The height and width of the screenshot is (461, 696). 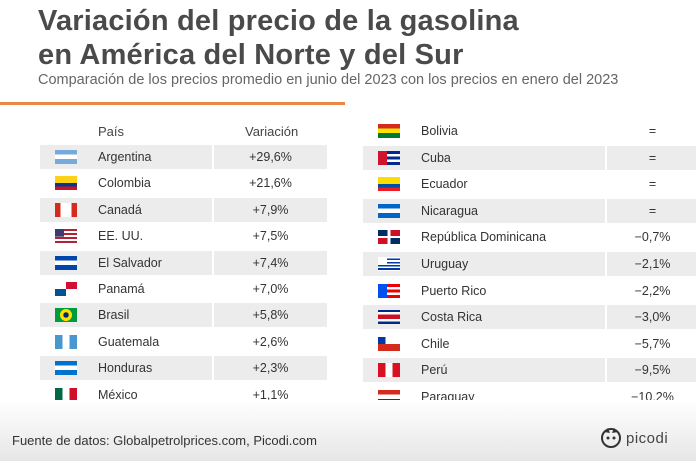 I want to click on brazil-flag-icon, so click(x=66, y=315).